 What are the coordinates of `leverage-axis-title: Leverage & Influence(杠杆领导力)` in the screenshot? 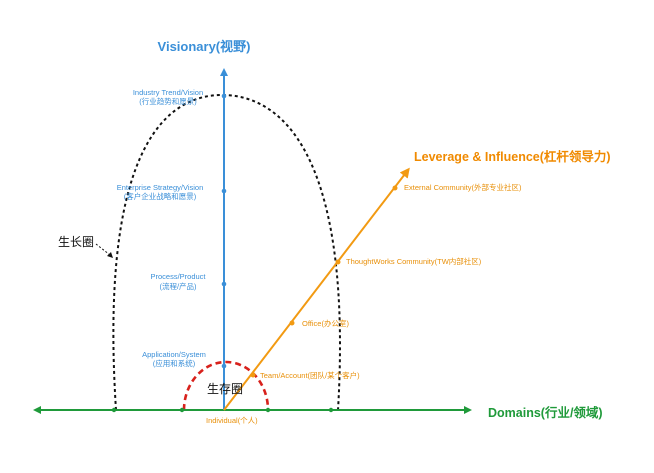 It's located at (512, 156).